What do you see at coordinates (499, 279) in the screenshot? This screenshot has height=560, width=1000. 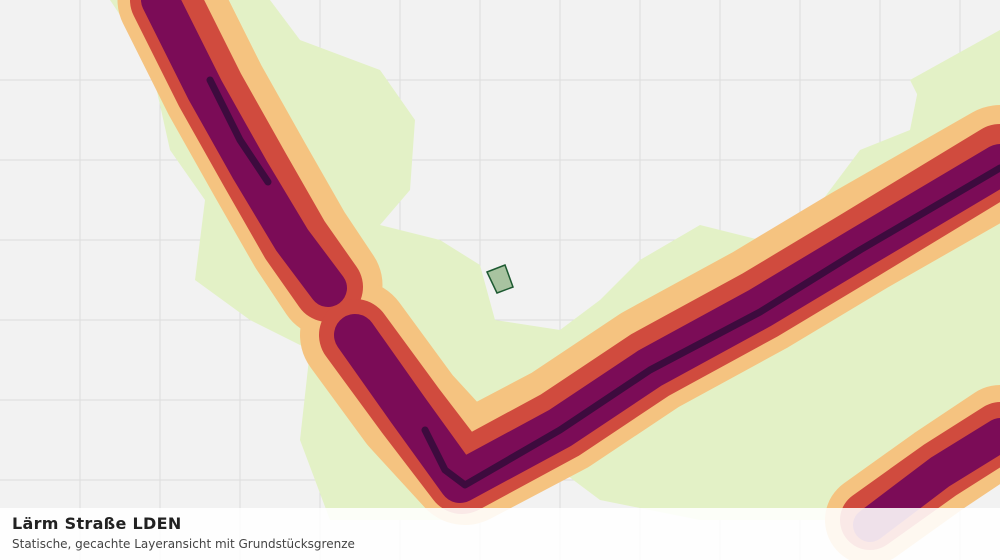 I see `parcel-boundary` at bounding box center [499, 279].